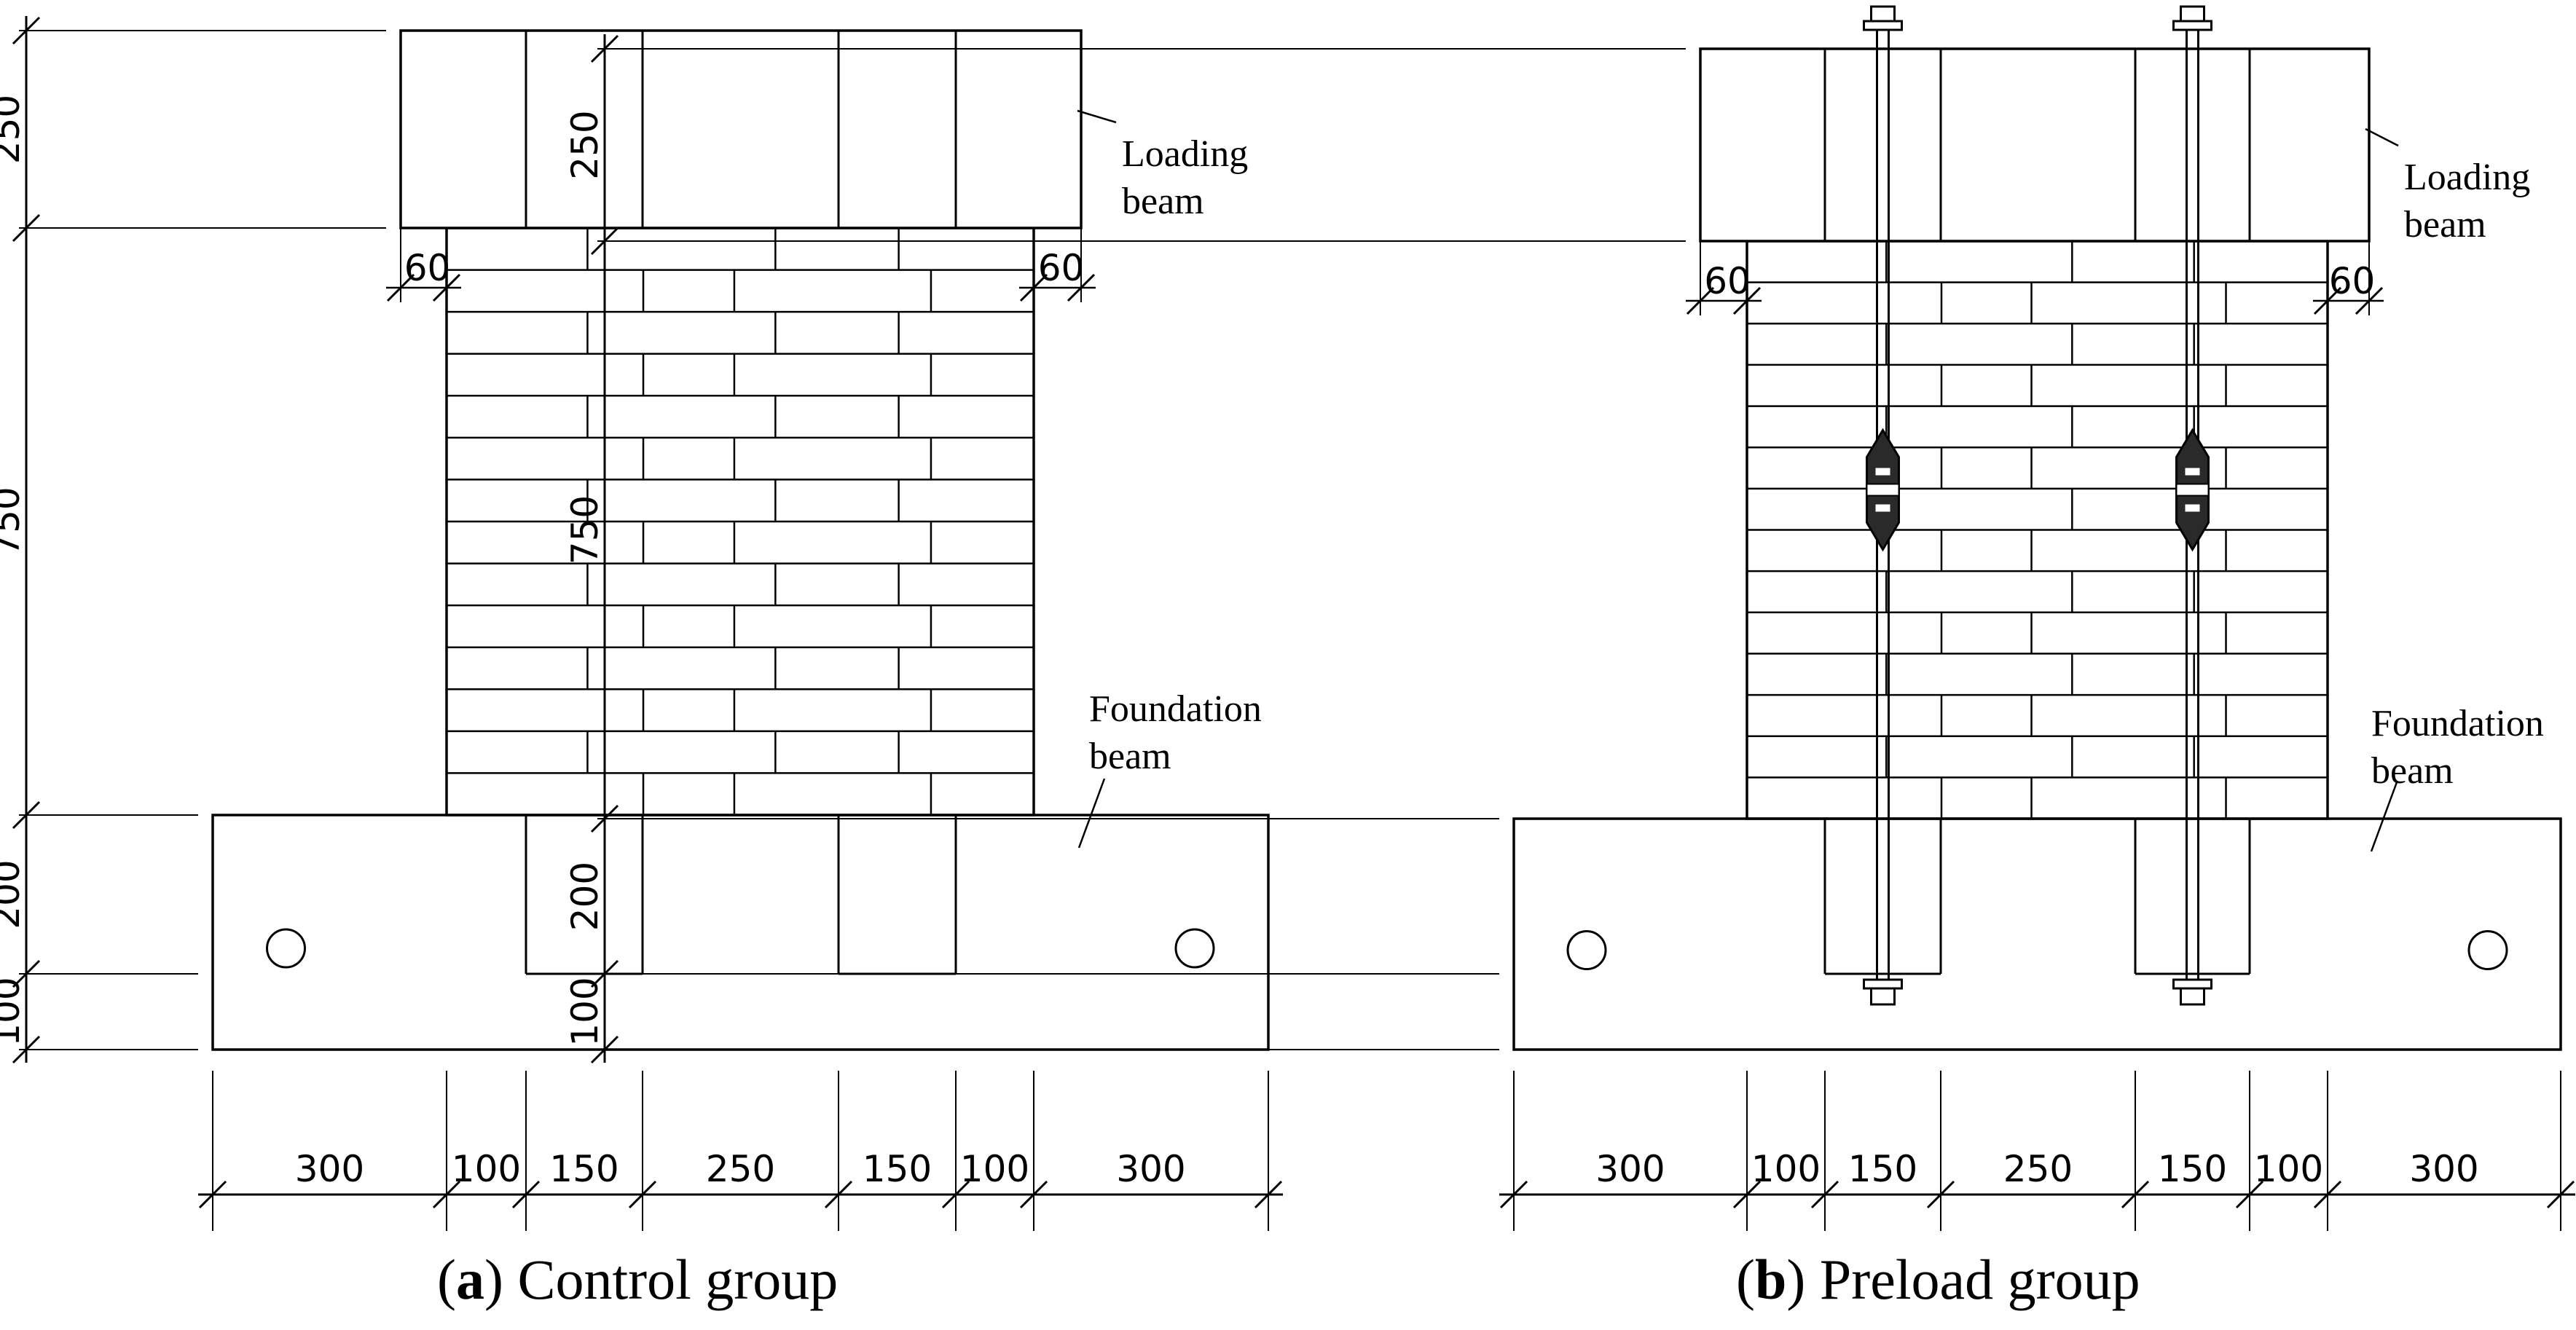  What do you see at coordinates (1979, 1279) in the screenshot?
I see `caption-b-text: Preload group` at bounding box center [1979, 1279].